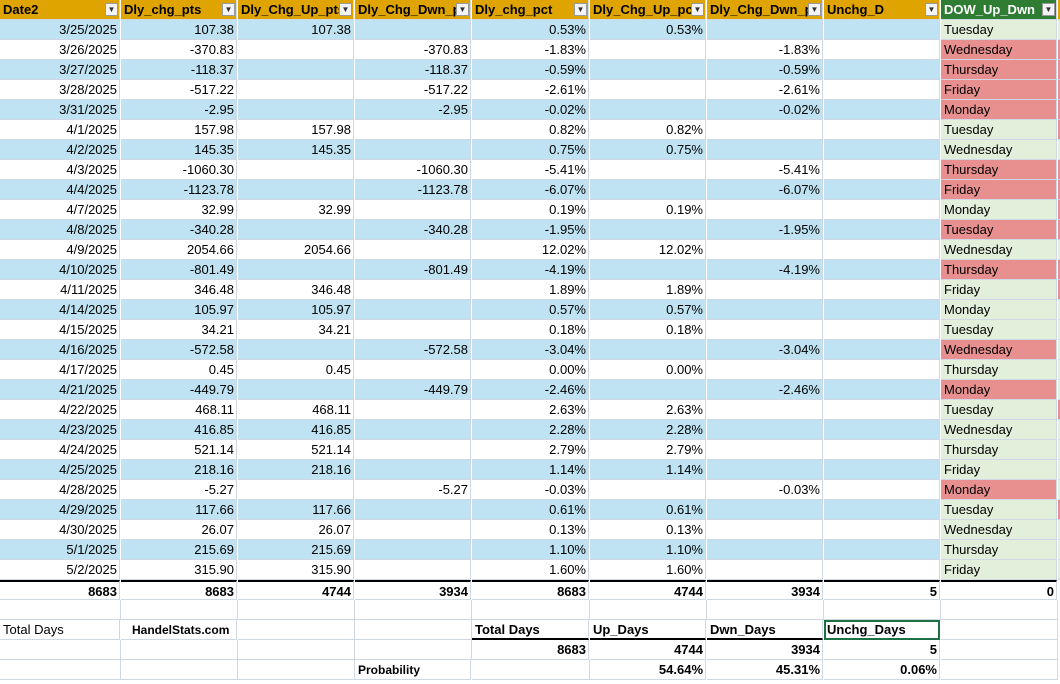 Image resolution: width=1060 pixels, height=684 pixels. Describe the element at coordinates (179, 130) in the screenshot. I see `pts-cell: 157.98` at that location.